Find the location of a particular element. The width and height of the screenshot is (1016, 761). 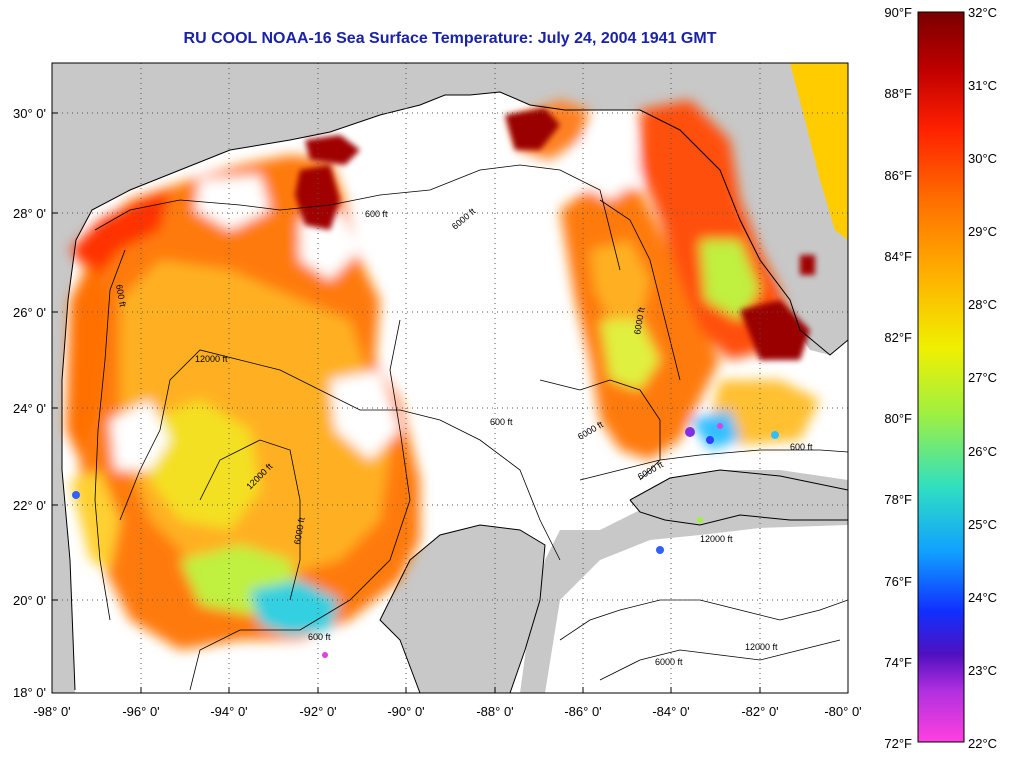

lon-label-96: -96° 0' is located at coordinates (140, 711).